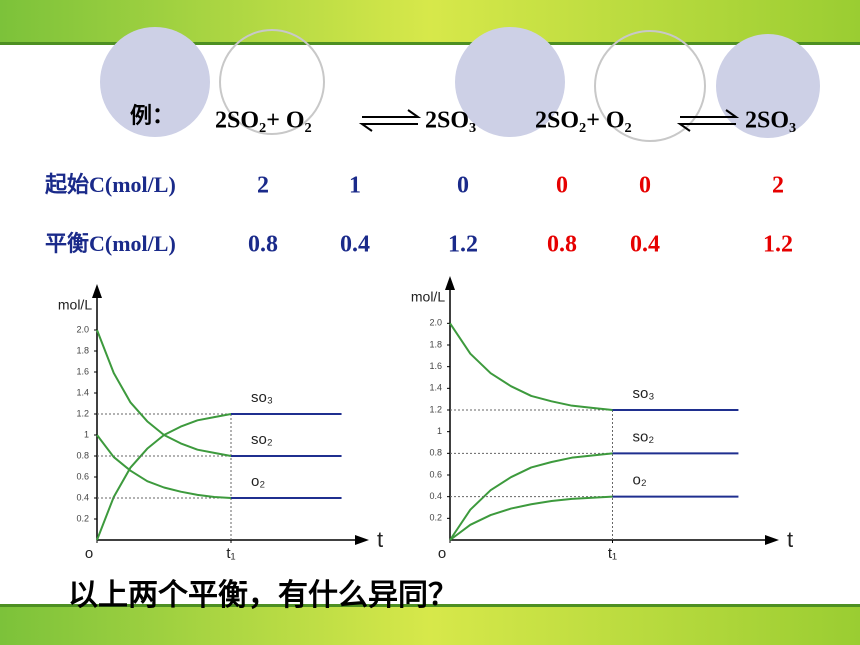 The image size is (860, 645). What do you see at coordinates (355, 186) in the screenshot?
I see `row-value: 1` at bounding box center [355, 186].